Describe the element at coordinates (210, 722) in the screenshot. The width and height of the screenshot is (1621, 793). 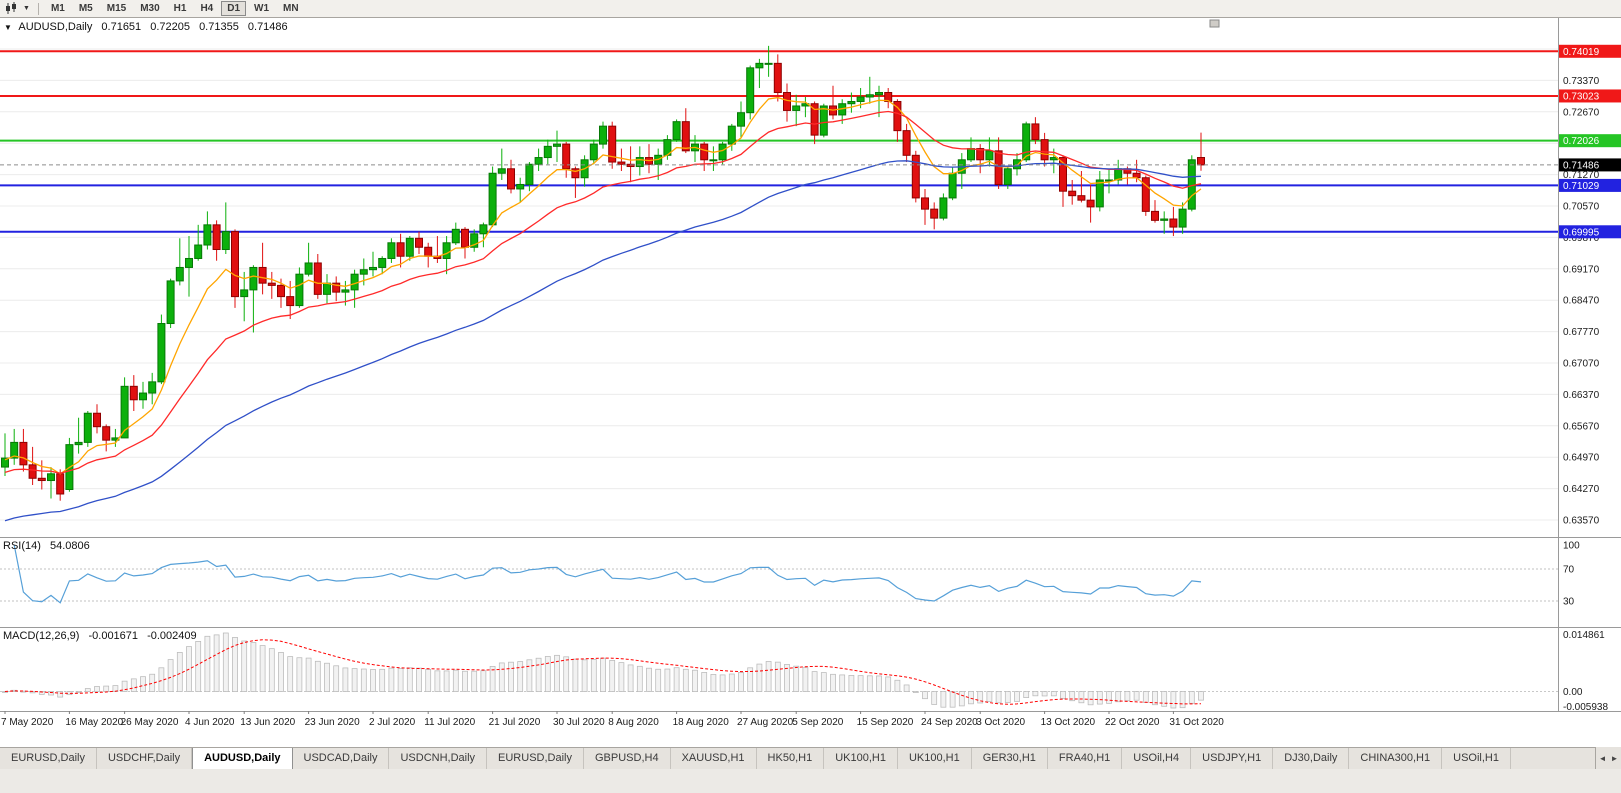
I see `svg-text: 4 Jun 2020` at that location.